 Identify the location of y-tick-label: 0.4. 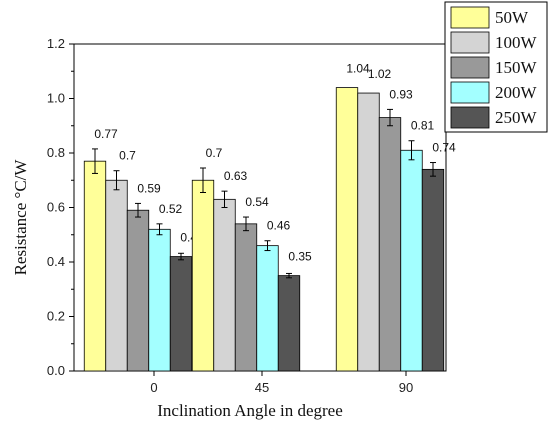
(56, 261).